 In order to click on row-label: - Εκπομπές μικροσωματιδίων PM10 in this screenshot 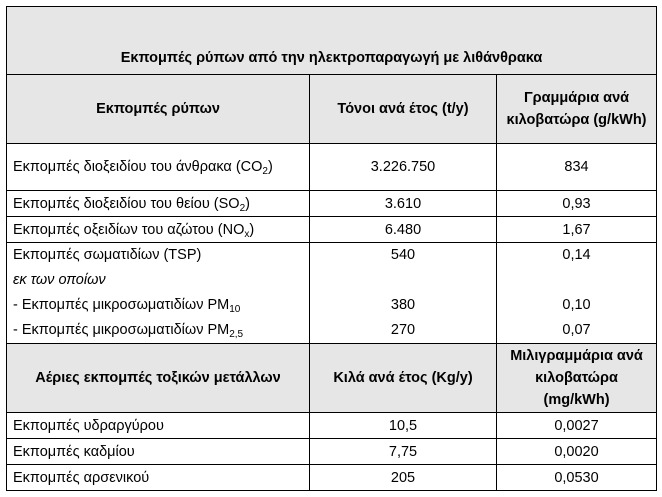, I will do `click(158, 305)`.